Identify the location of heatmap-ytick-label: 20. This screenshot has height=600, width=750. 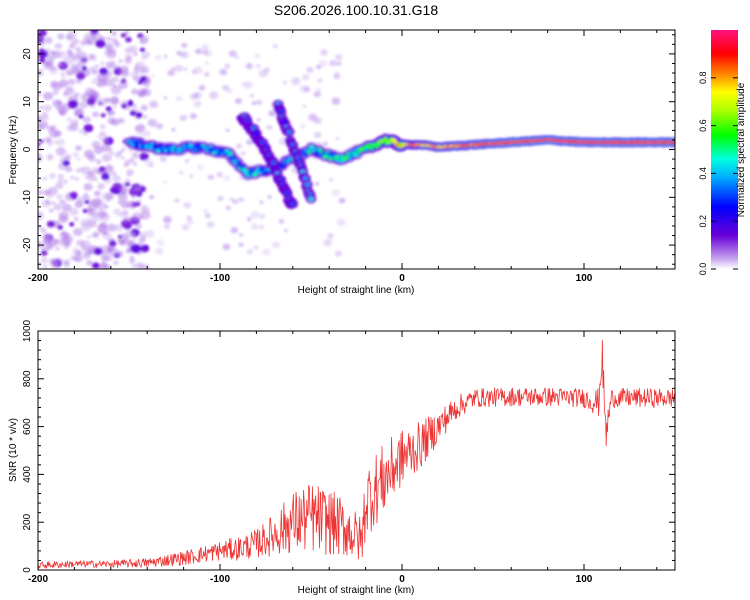
(27, 54).